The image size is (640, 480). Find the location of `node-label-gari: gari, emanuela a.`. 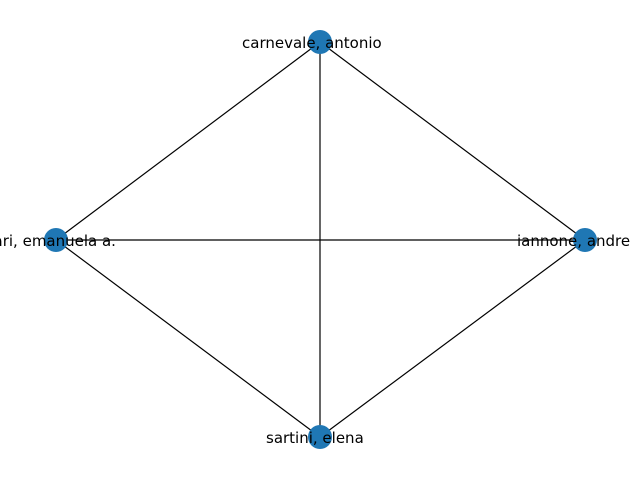

node-label-gari: gari, emanuela a. is located at coordinates (58, 241).